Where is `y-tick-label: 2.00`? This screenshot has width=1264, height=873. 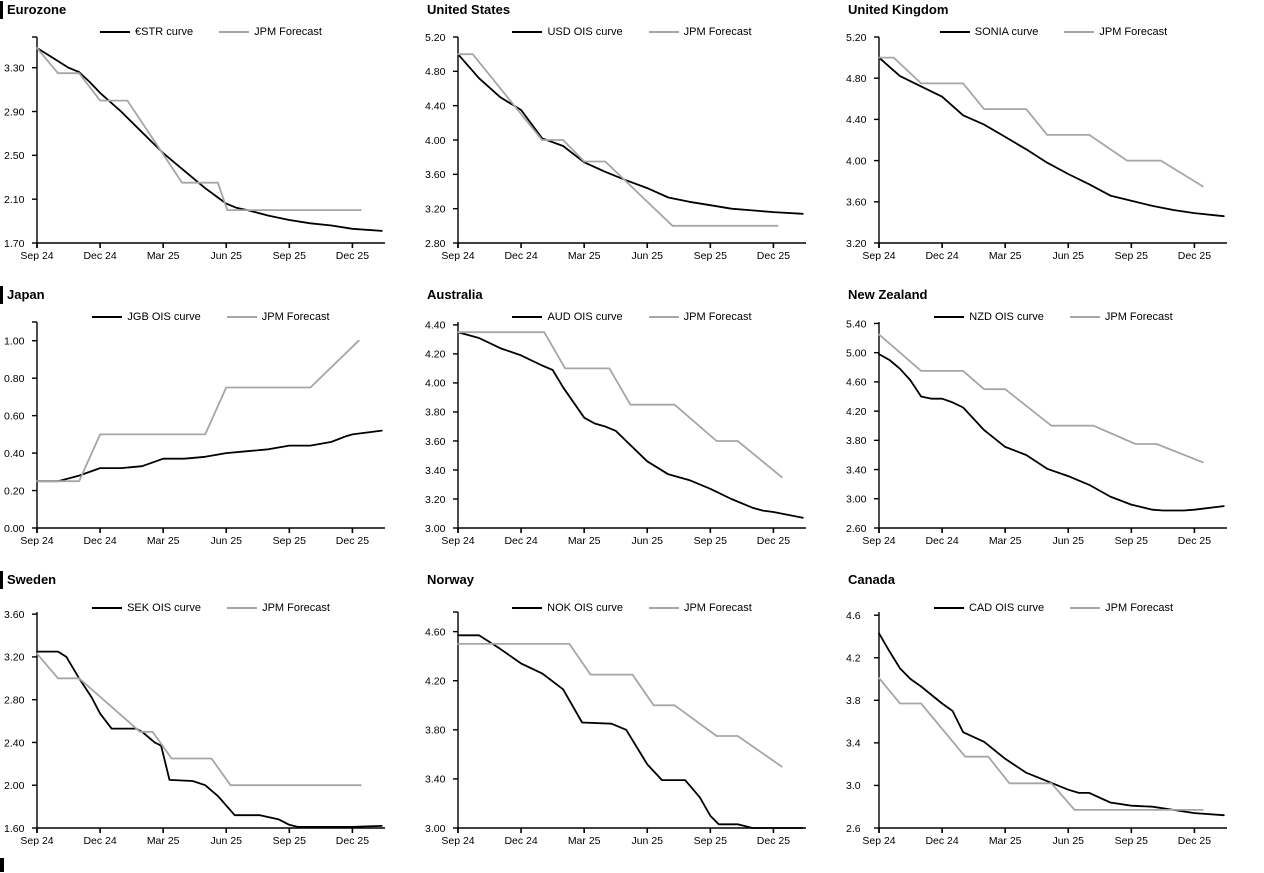
y-tick-label: 2.00 is located at coordinates (14, 786).